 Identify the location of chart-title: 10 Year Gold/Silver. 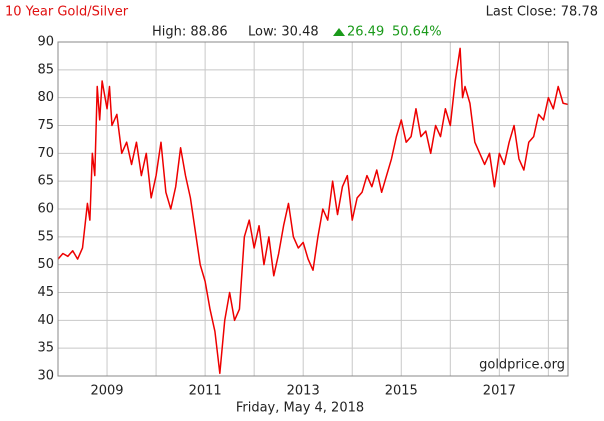
(67, 12).